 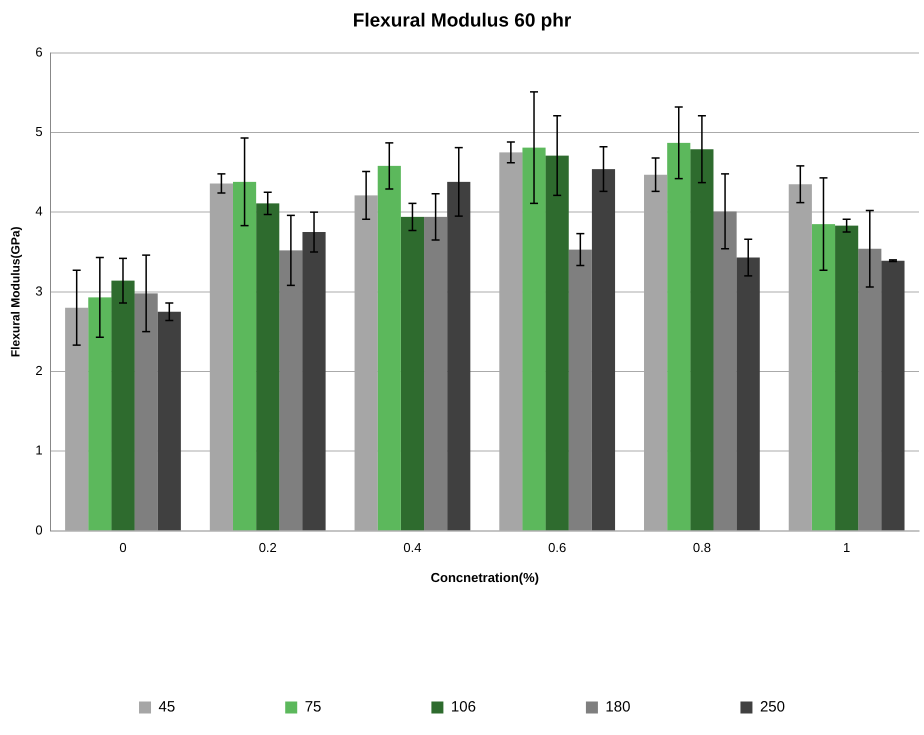 I want to click on legend-label: 106, so click(x=463, y=707).